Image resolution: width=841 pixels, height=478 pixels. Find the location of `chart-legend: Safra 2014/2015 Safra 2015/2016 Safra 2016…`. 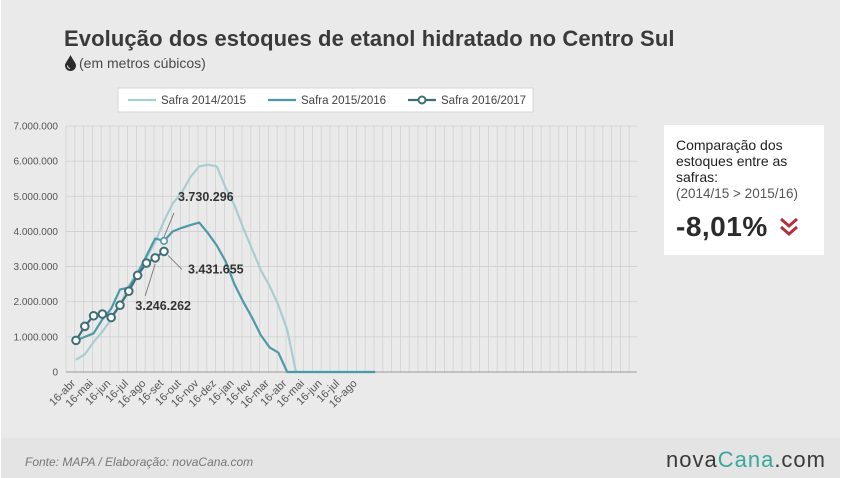

chart-legend: Safra 2014/2015 Safra 2015/2016 Safra 2016… is located at coordinates (325, 100).